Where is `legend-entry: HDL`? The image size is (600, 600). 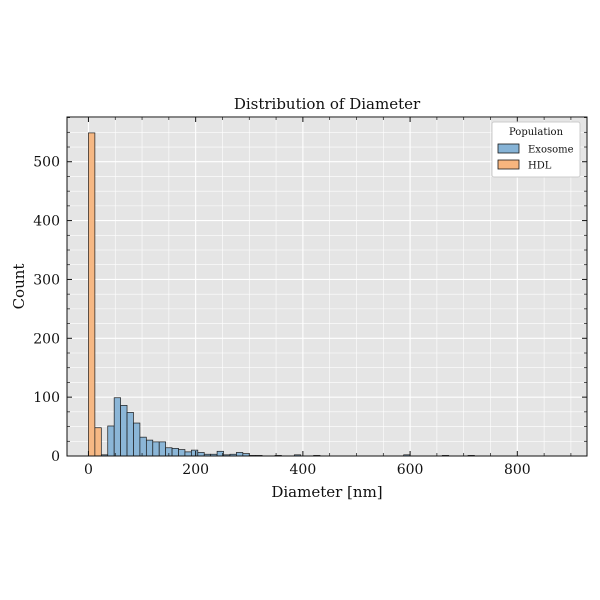 legend-entry: HDL is located at coordinates (524, 165).